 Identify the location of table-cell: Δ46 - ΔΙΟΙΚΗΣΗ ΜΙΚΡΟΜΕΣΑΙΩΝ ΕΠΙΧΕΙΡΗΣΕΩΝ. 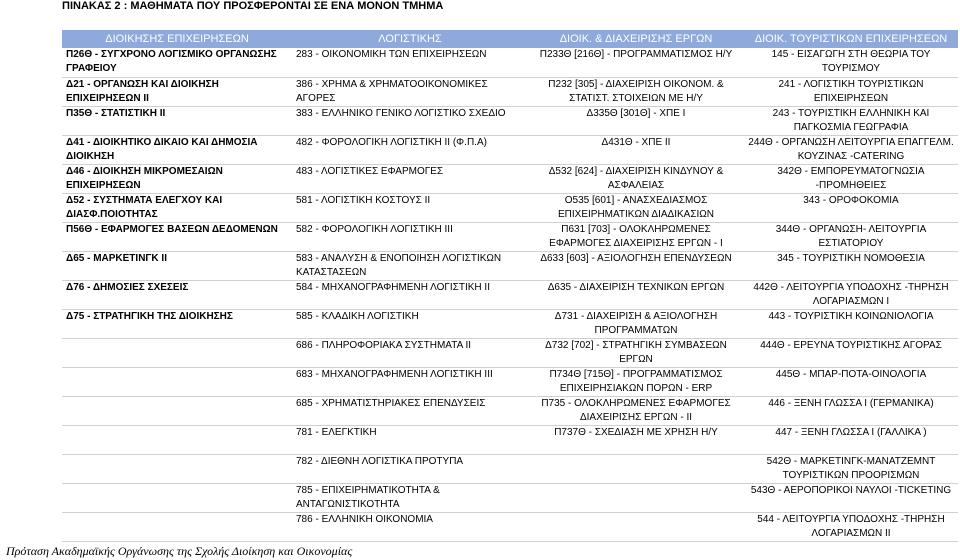
(177, 179).